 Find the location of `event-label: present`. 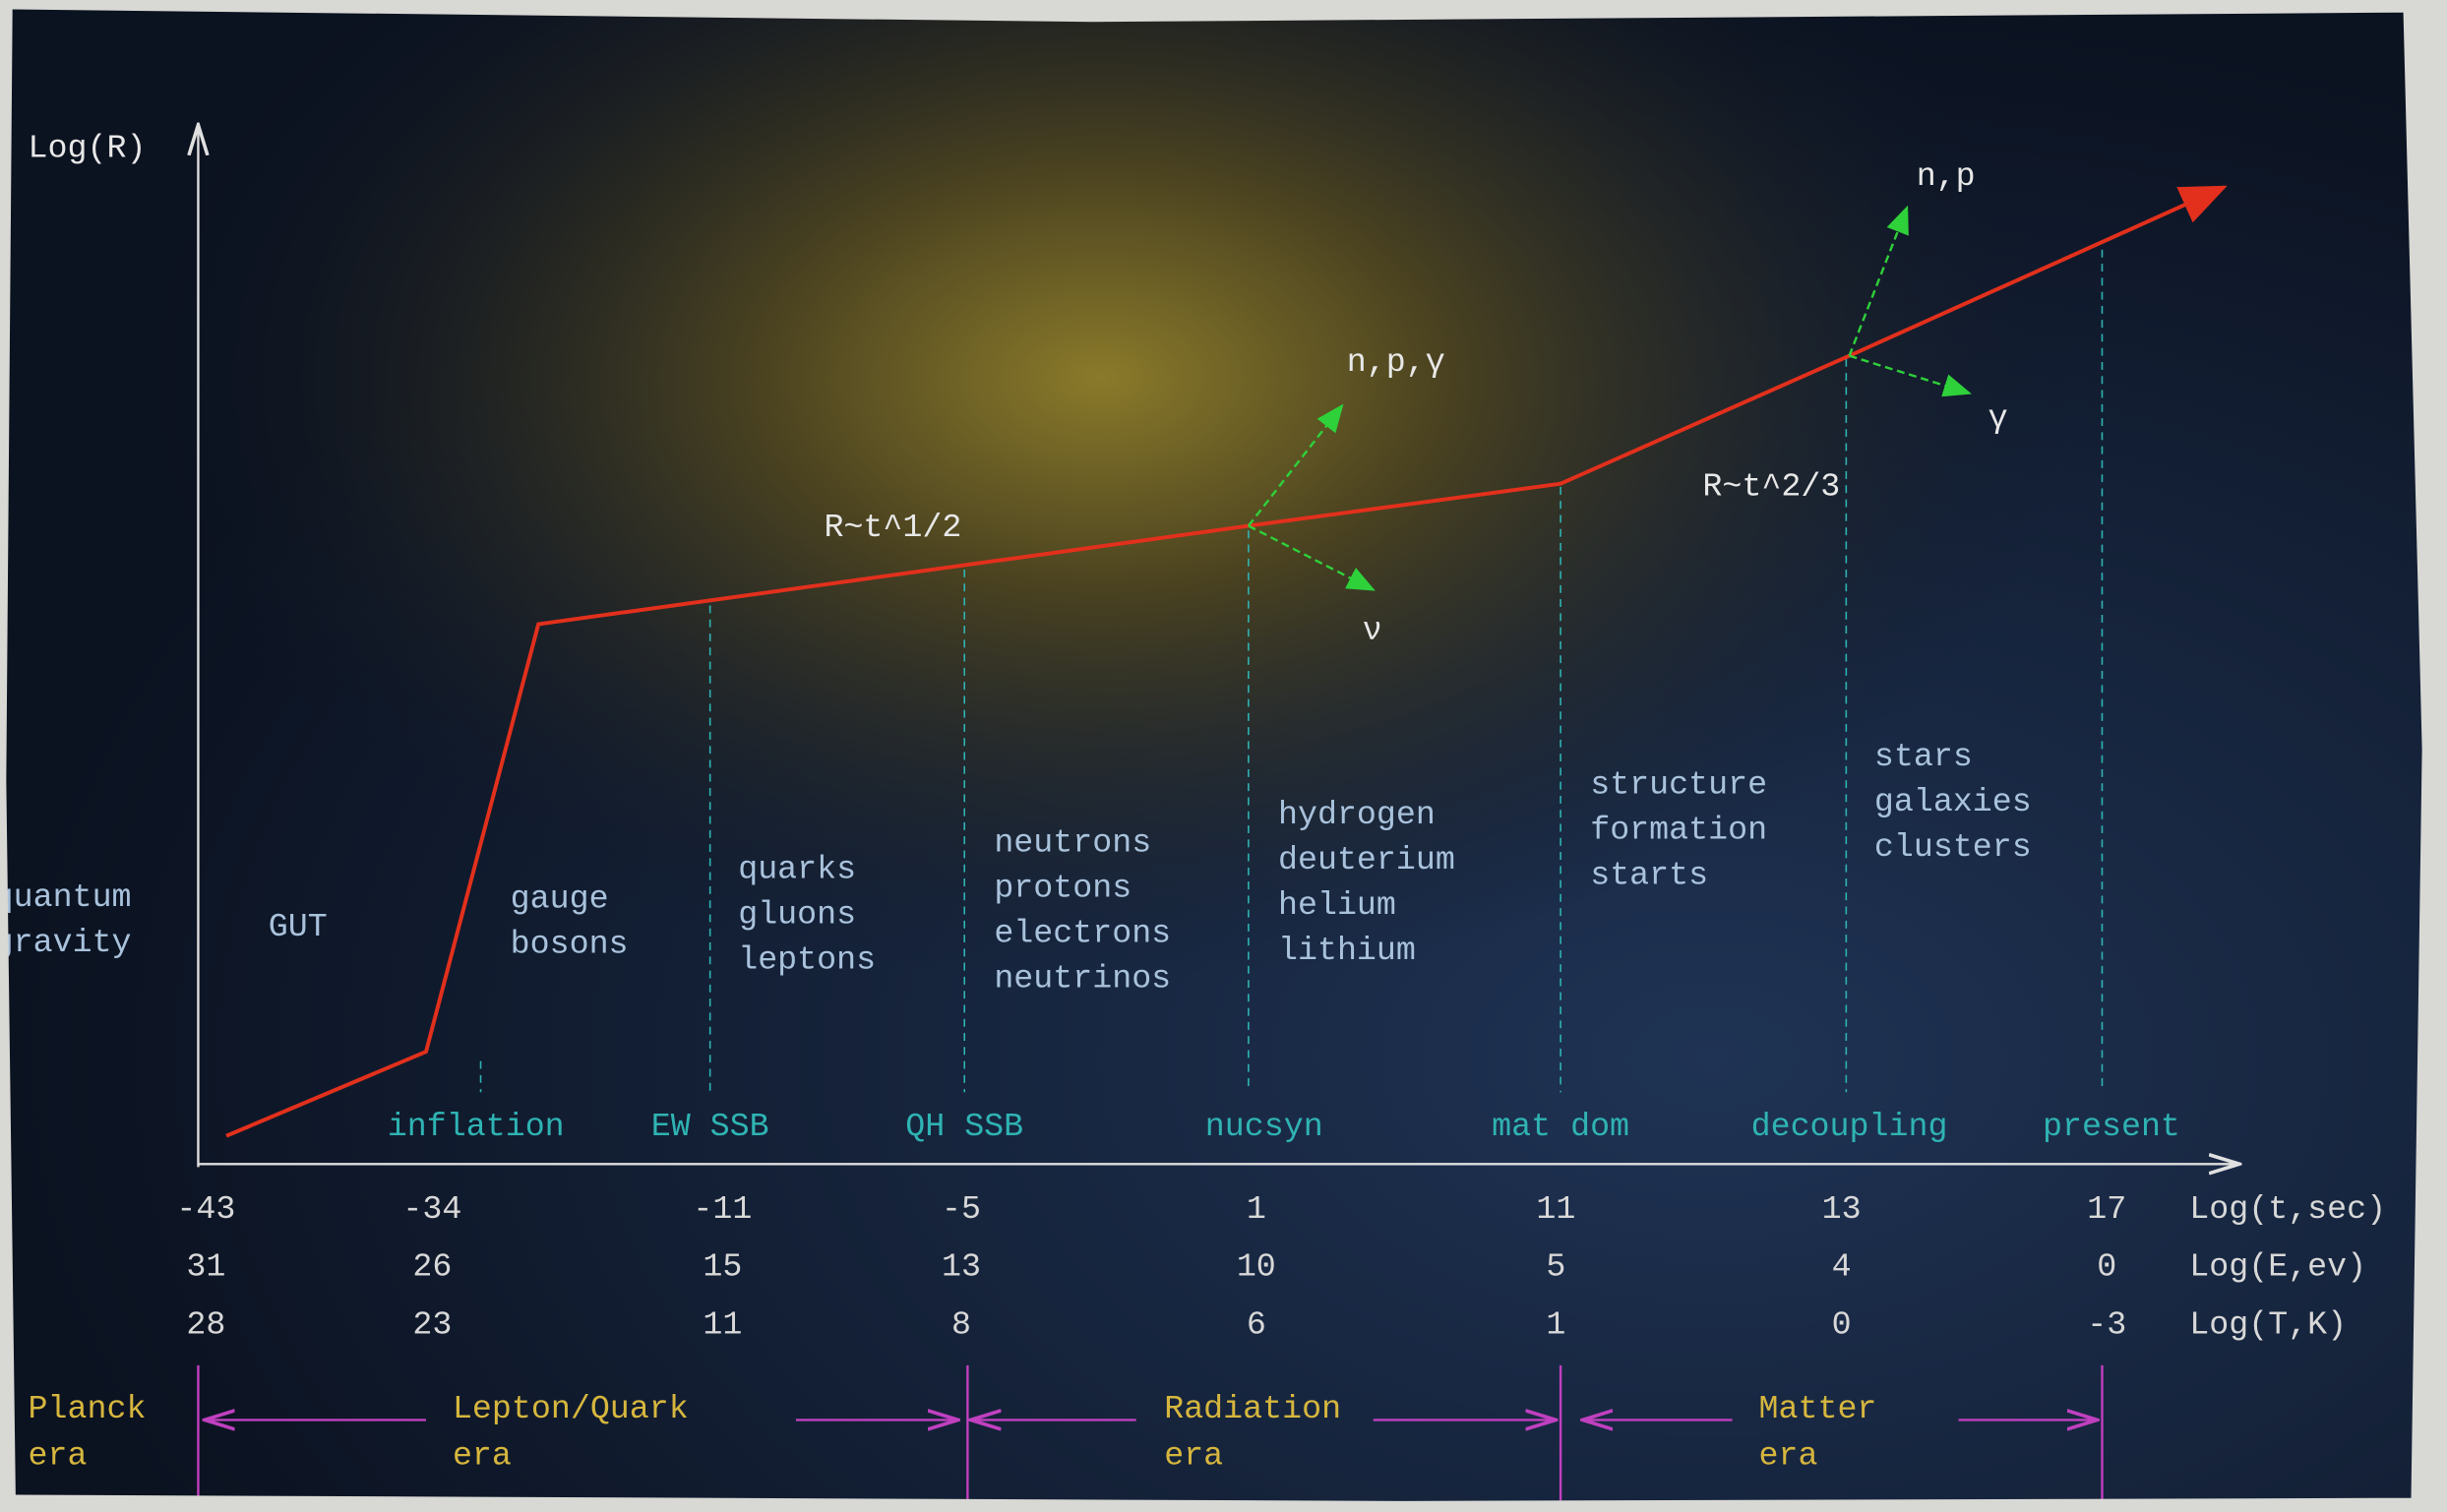

event-label: present is located at coordinates (2111, 1127).